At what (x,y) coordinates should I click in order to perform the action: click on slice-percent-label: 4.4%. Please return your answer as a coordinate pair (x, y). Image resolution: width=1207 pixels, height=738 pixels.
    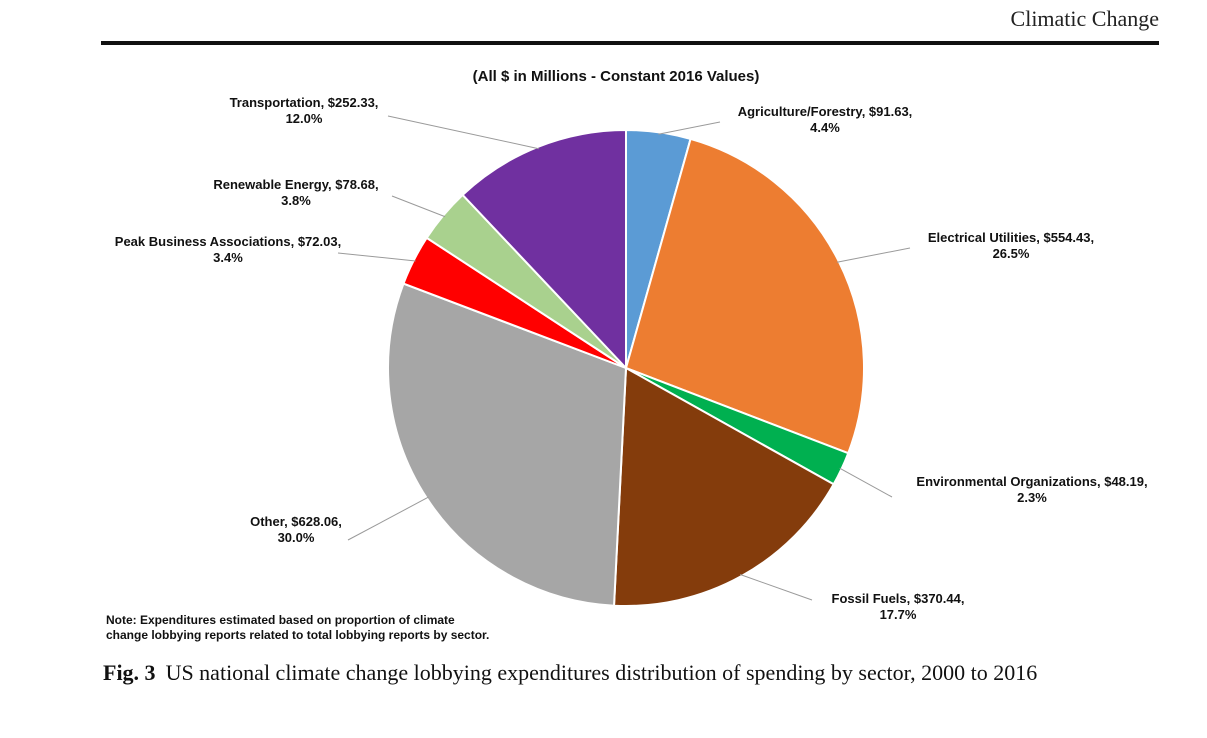
    Looking at the image, I should click on (825, 127).